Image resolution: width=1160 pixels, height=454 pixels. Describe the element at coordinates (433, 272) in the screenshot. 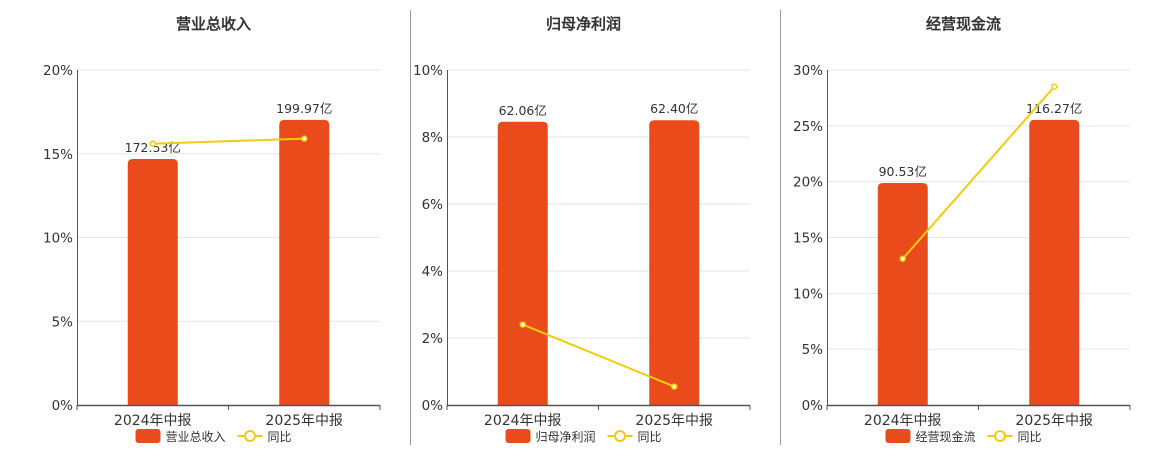

I see `y-tick-label: 4%` at that location.